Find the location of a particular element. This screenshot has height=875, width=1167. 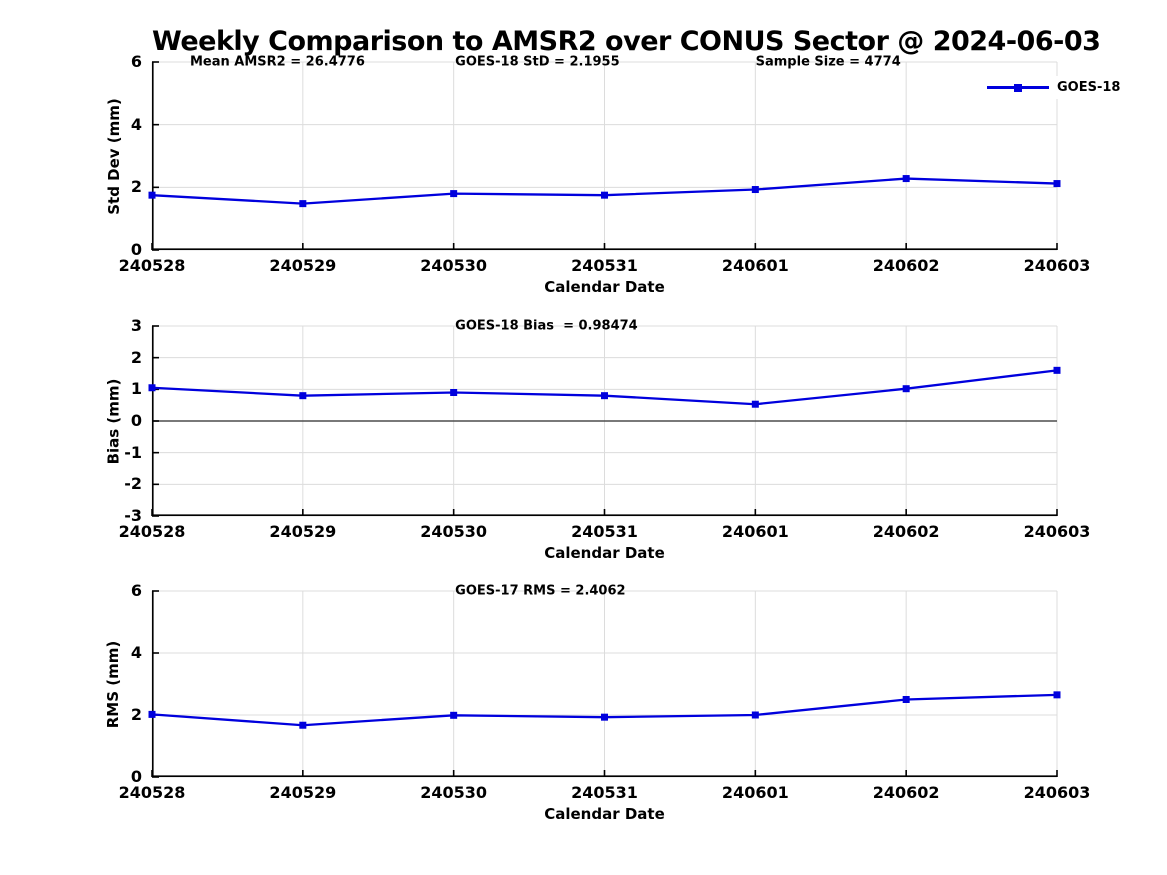

y-tick-label: 1 is located at coordinates (136, 389).